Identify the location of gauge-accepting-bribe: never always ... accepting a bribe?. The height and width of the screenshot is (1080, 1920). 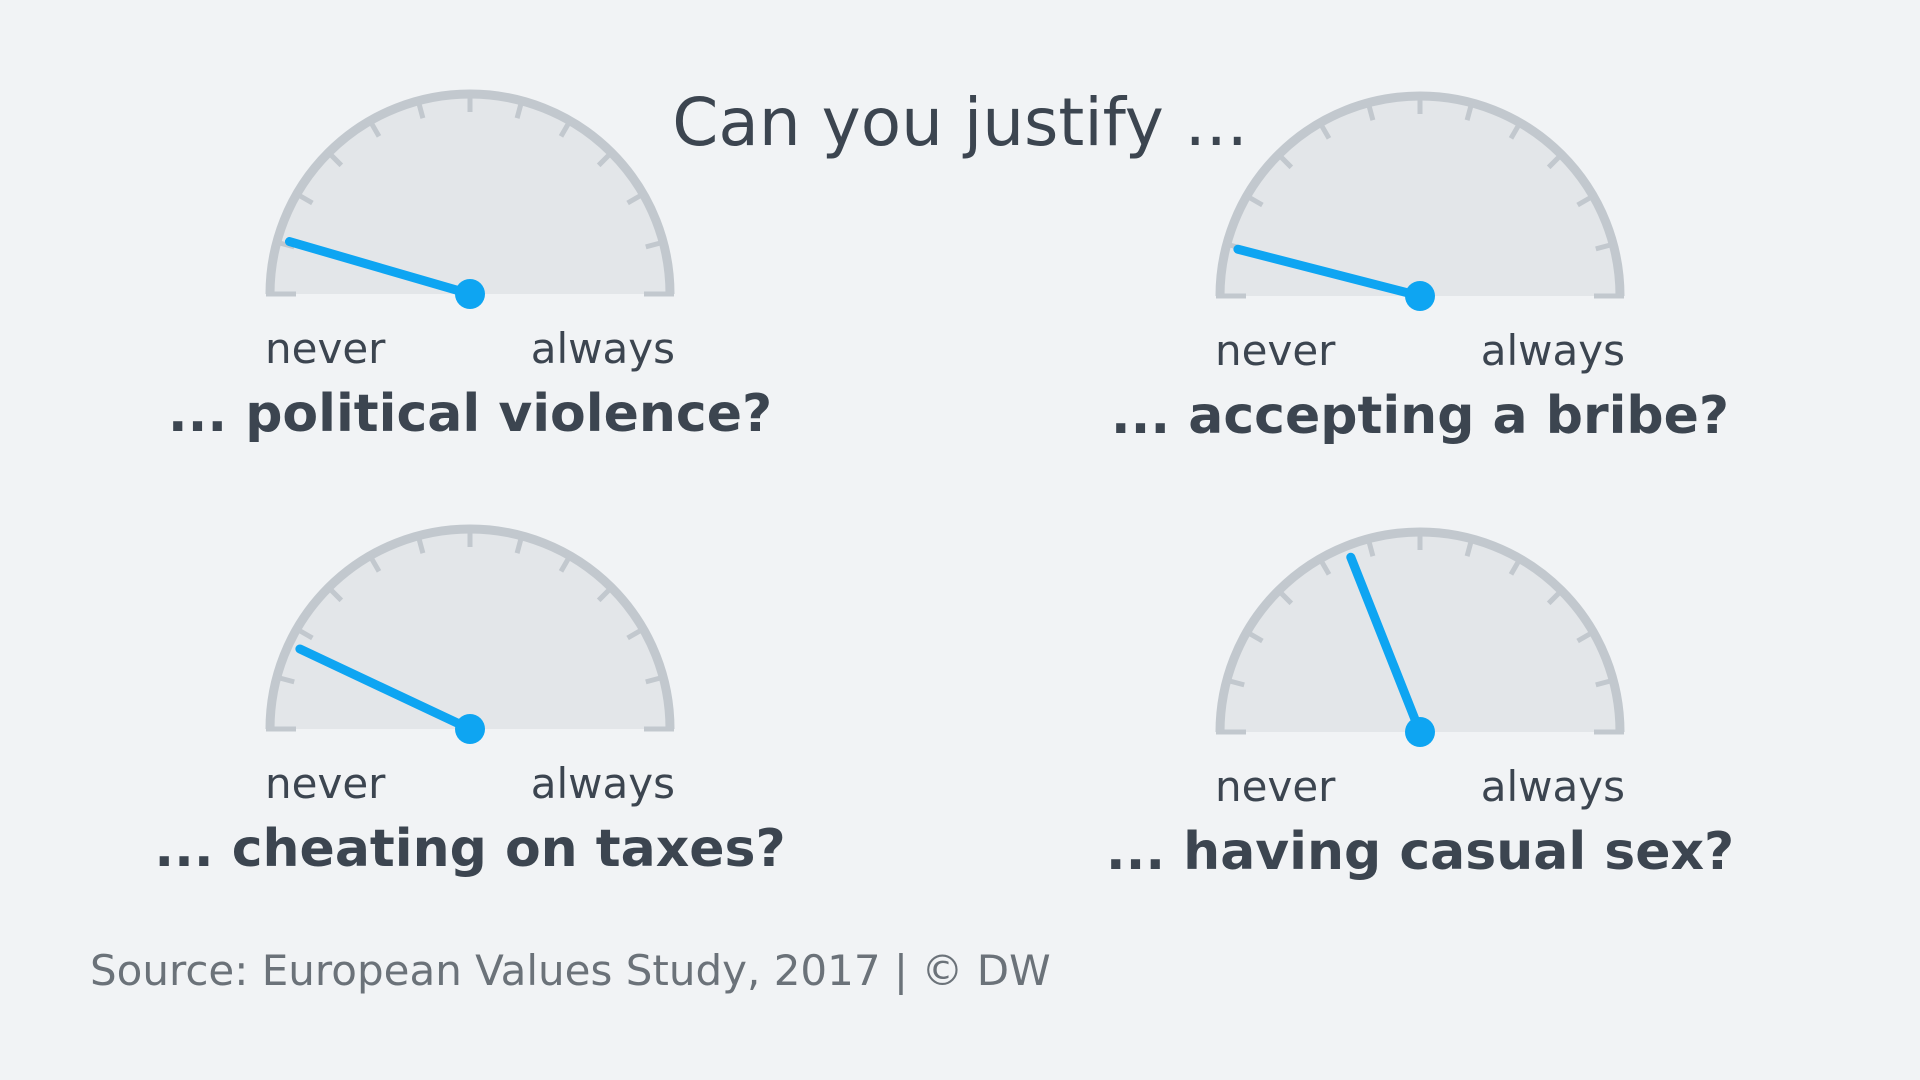
(1420, 266).